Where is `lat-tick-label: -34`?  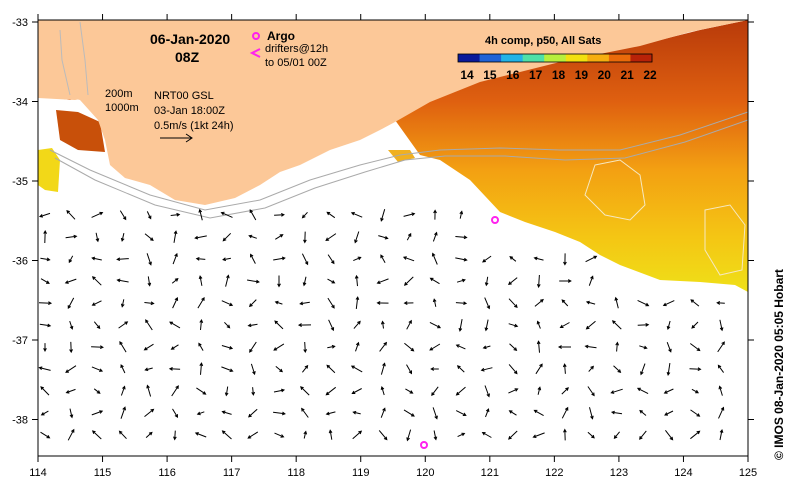 lat-tick-label: -34 is located at coordinates (20, 103).